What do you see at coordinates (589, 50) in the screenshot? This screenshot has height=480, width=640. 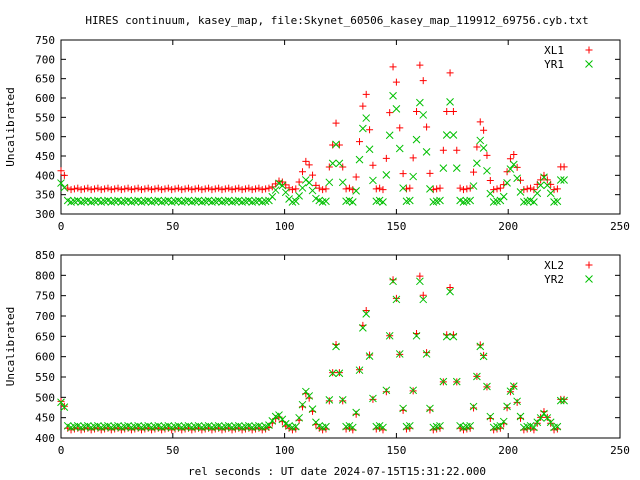 I see `legend-marker` at bounding box center [589, 50].